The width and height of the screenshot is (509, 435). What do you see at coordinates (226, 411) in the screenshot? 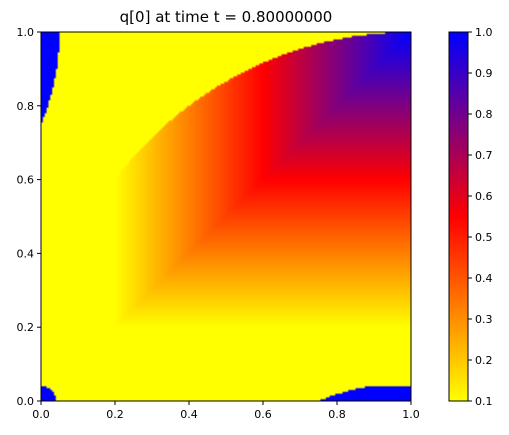
I see `x-axis: 0.0 0.2 0.4 0.6 0.8 1.0` at bounding box center [226, 411].